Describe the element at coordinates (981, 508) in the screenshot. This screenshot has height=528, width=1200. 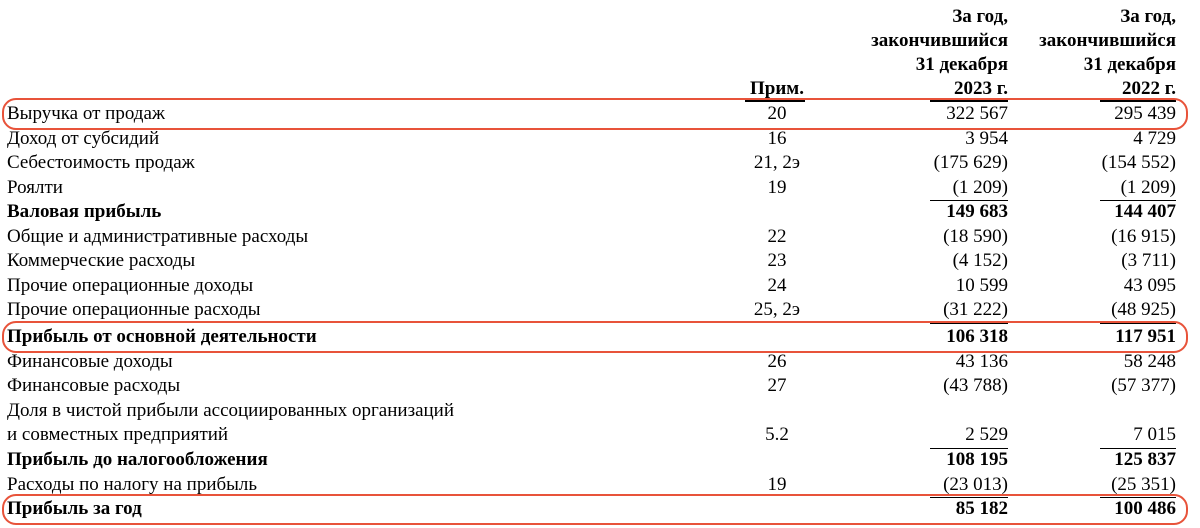
I see `row-value-2023: 85 182` at that location.